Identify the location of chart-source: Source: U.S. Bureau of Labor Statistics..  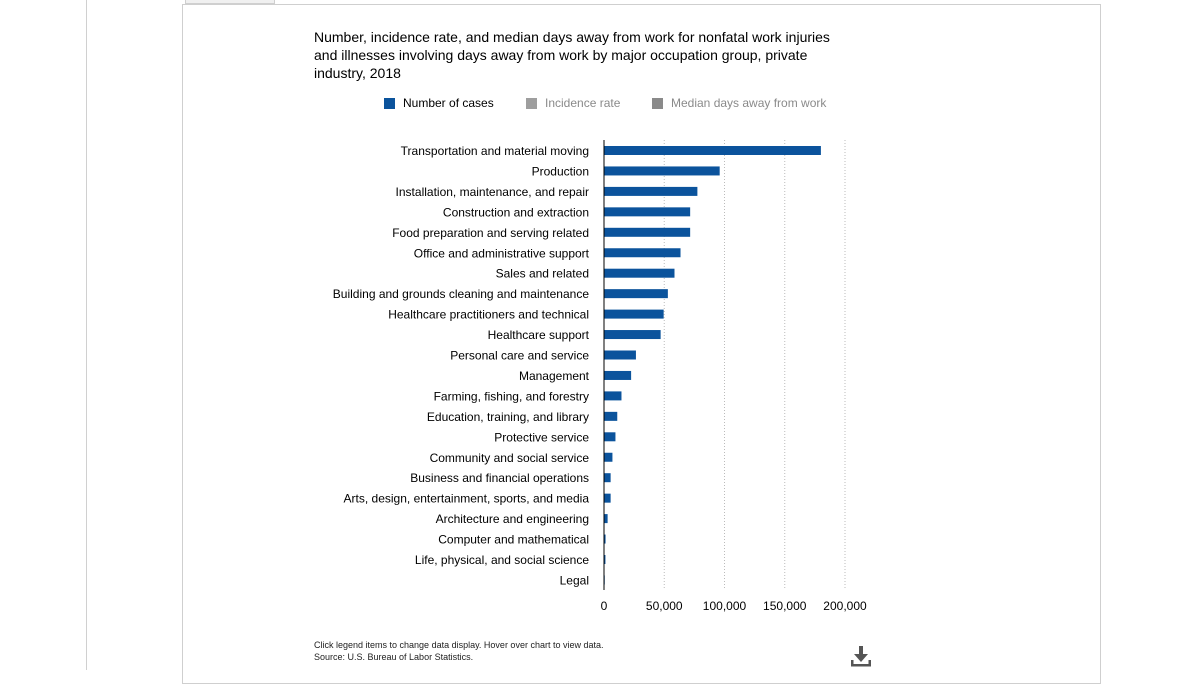
(394, 657).